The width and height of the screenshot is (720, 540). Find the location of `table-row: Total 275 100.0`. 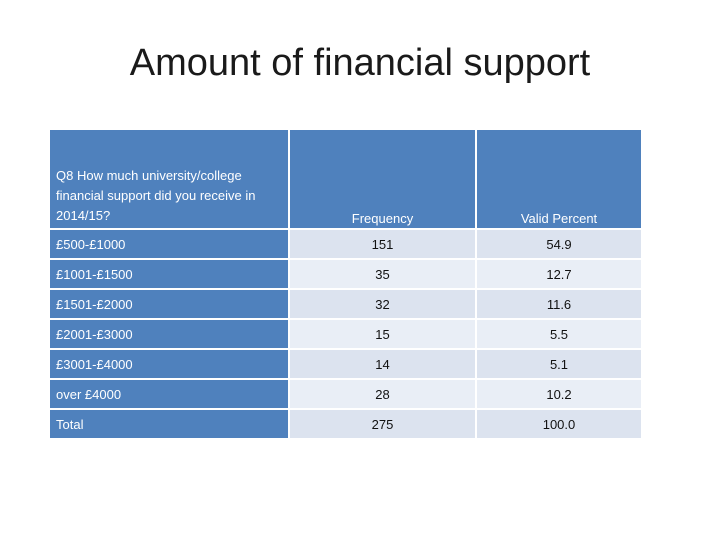

table-row: Total 275 100.0 is located at coordinates (345, 424).